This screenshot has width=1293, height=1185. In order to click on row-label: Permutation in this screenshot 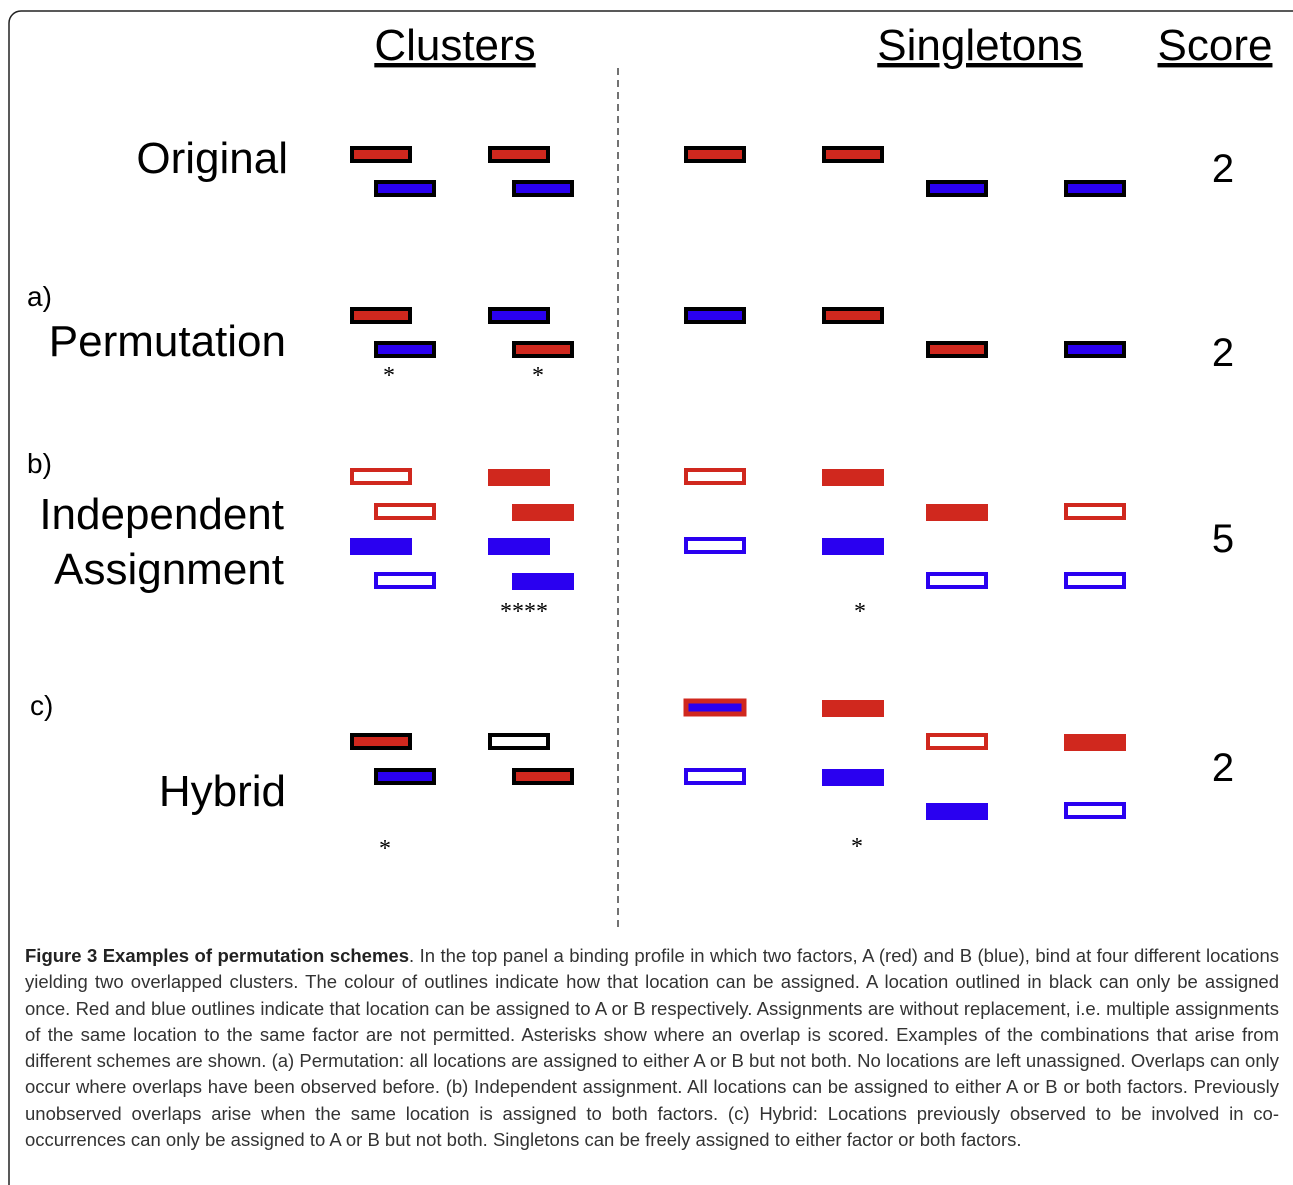, I will do `click(167, 341)`.